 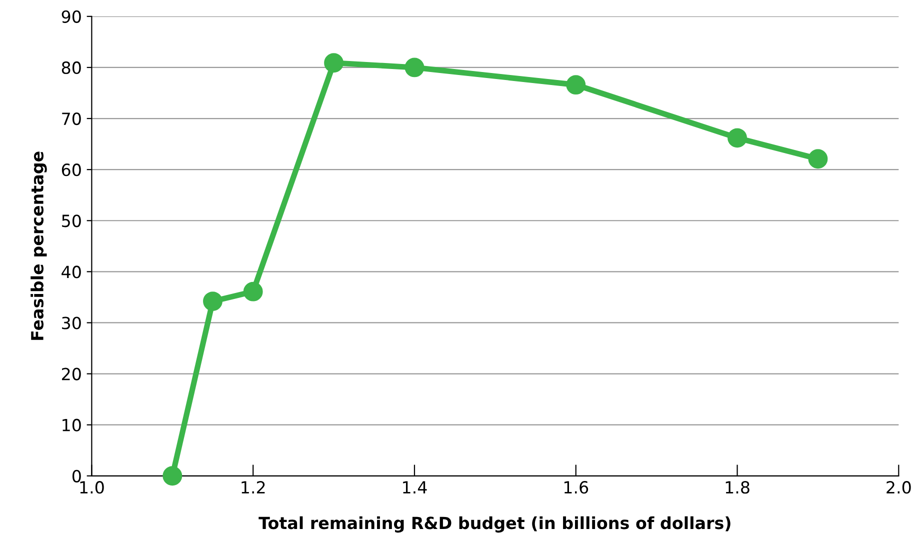 I want to click on y-axis-title: Feasible percentage, so click(x=38, y=246).